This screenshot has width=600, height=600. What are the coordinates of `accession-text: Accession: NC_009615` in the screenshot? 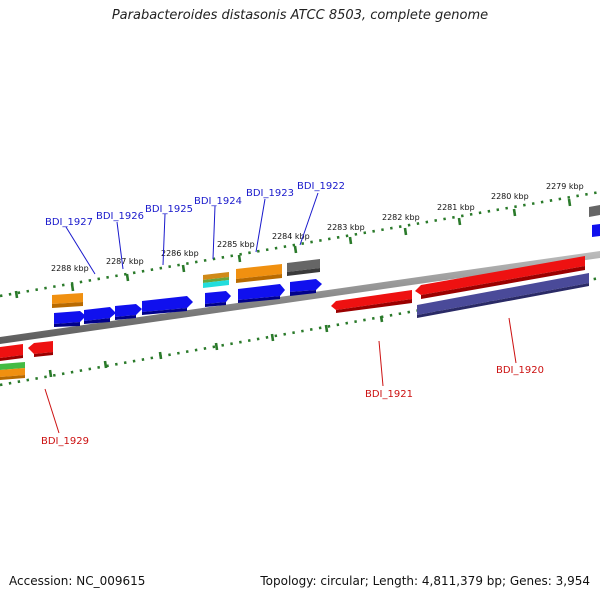 It's located at (77, 581).